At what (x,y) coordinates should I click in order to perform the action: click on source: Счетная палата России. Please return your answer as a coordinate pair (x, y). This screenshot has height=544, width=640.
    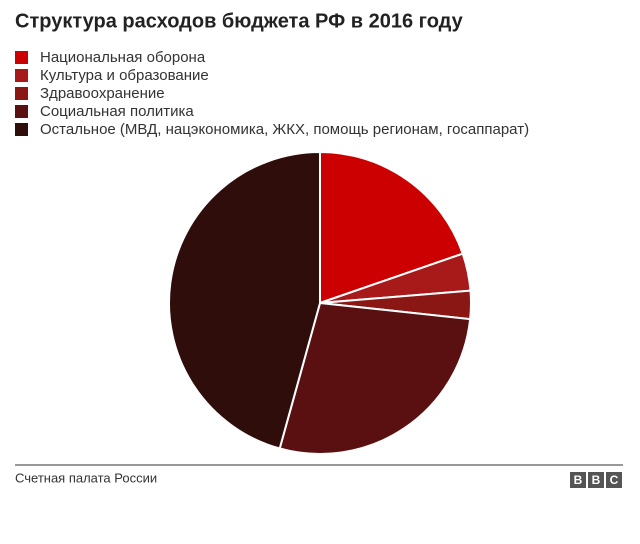
    Looking at the image, I should click on (86, 477).